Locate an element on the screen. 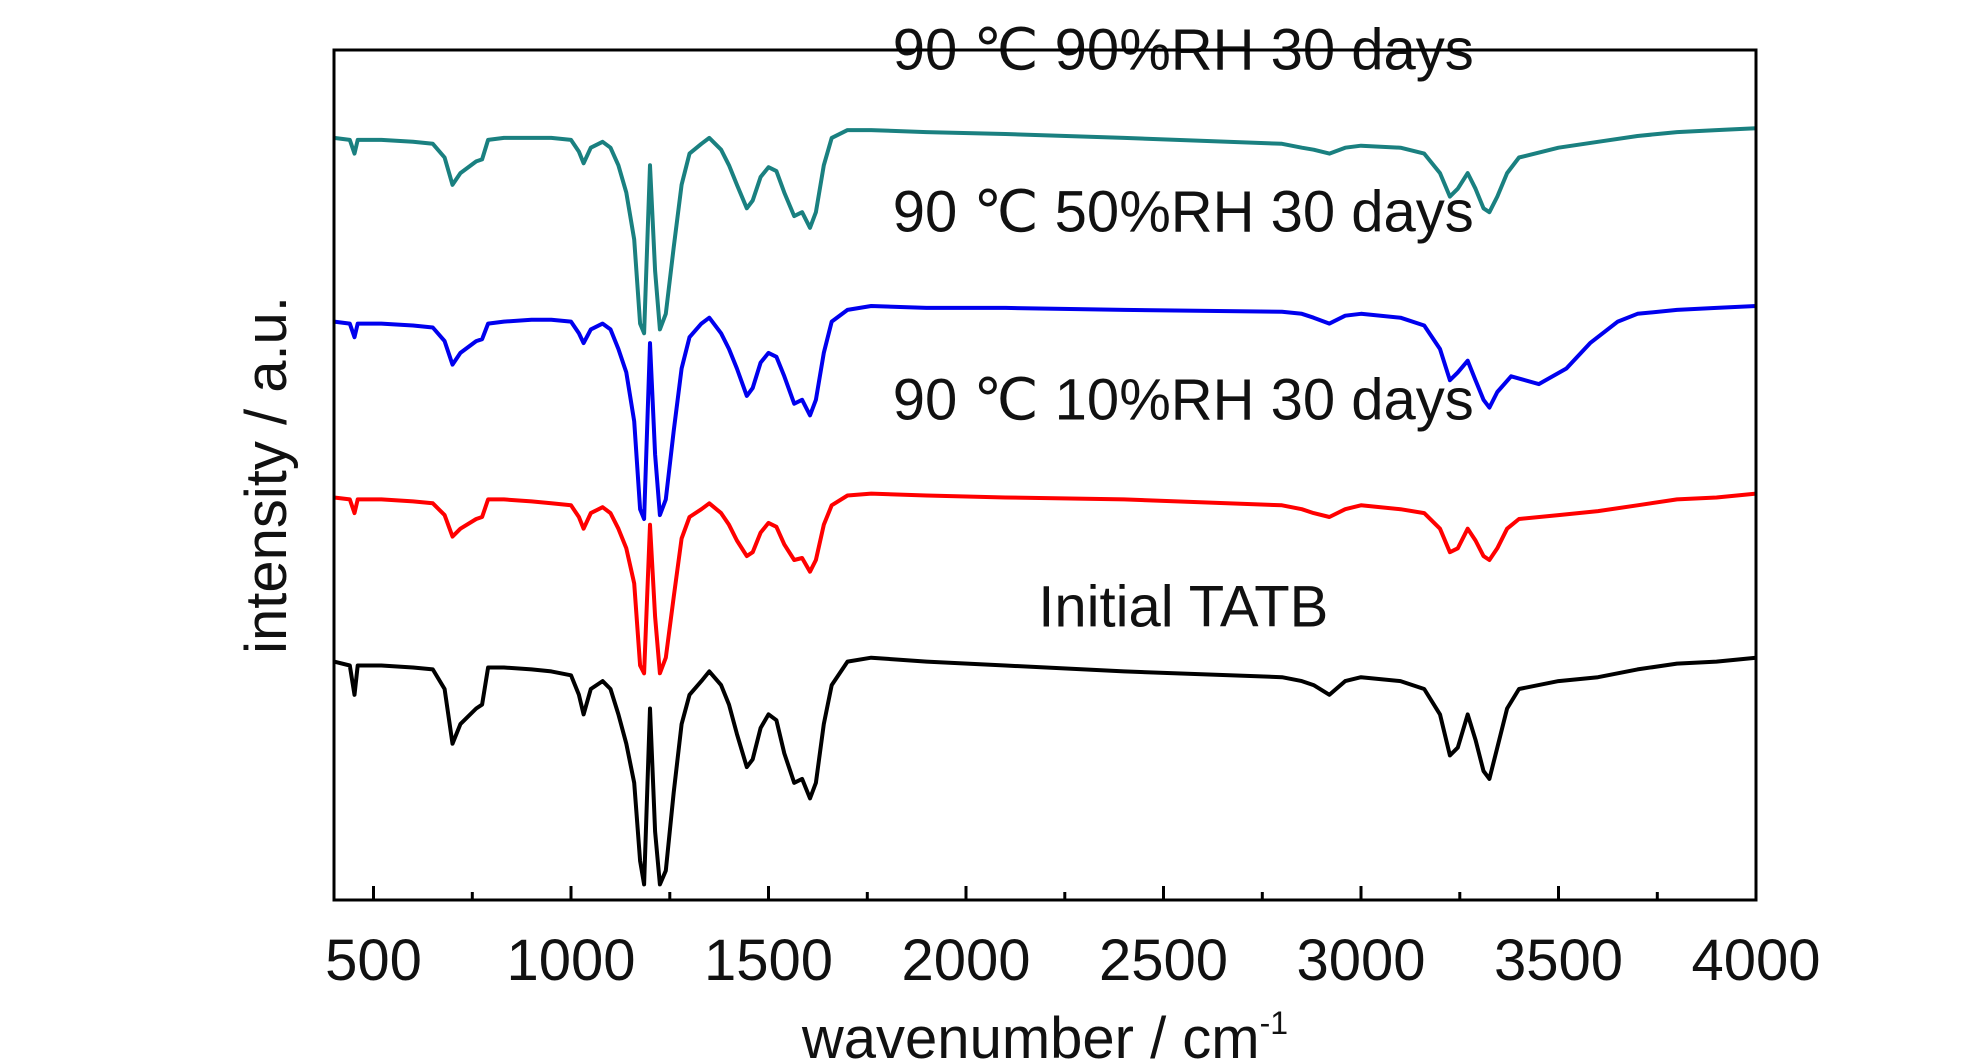 The image size is (1984, 1062). series-annotation-3: Initial TATB is located at coordinates (1183, 606).